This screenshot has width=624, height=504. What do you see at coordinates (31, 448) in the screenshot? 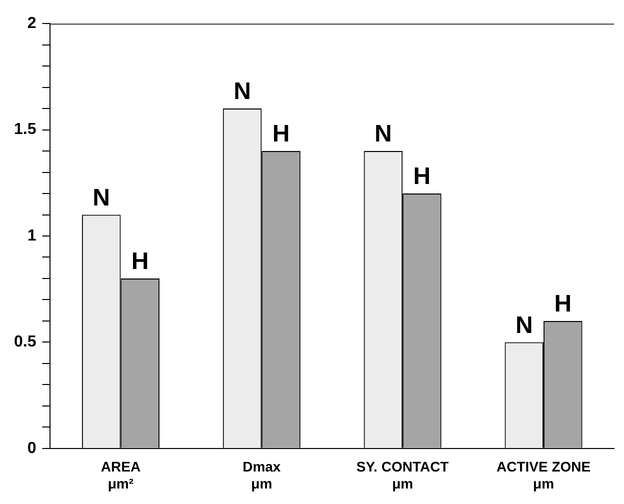
I see `y-tick-label: 0` at bounding box center [31, 448].